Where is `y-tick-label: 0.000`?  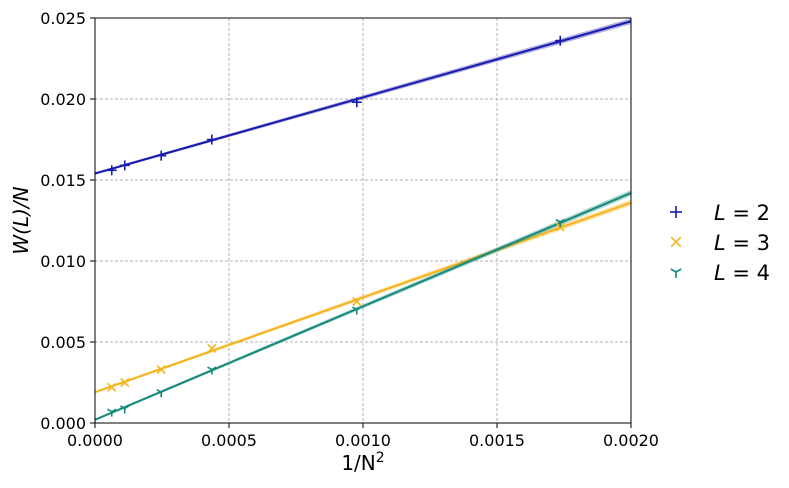 y-tick-label: 0.000 is located at coordinates (63, 423).